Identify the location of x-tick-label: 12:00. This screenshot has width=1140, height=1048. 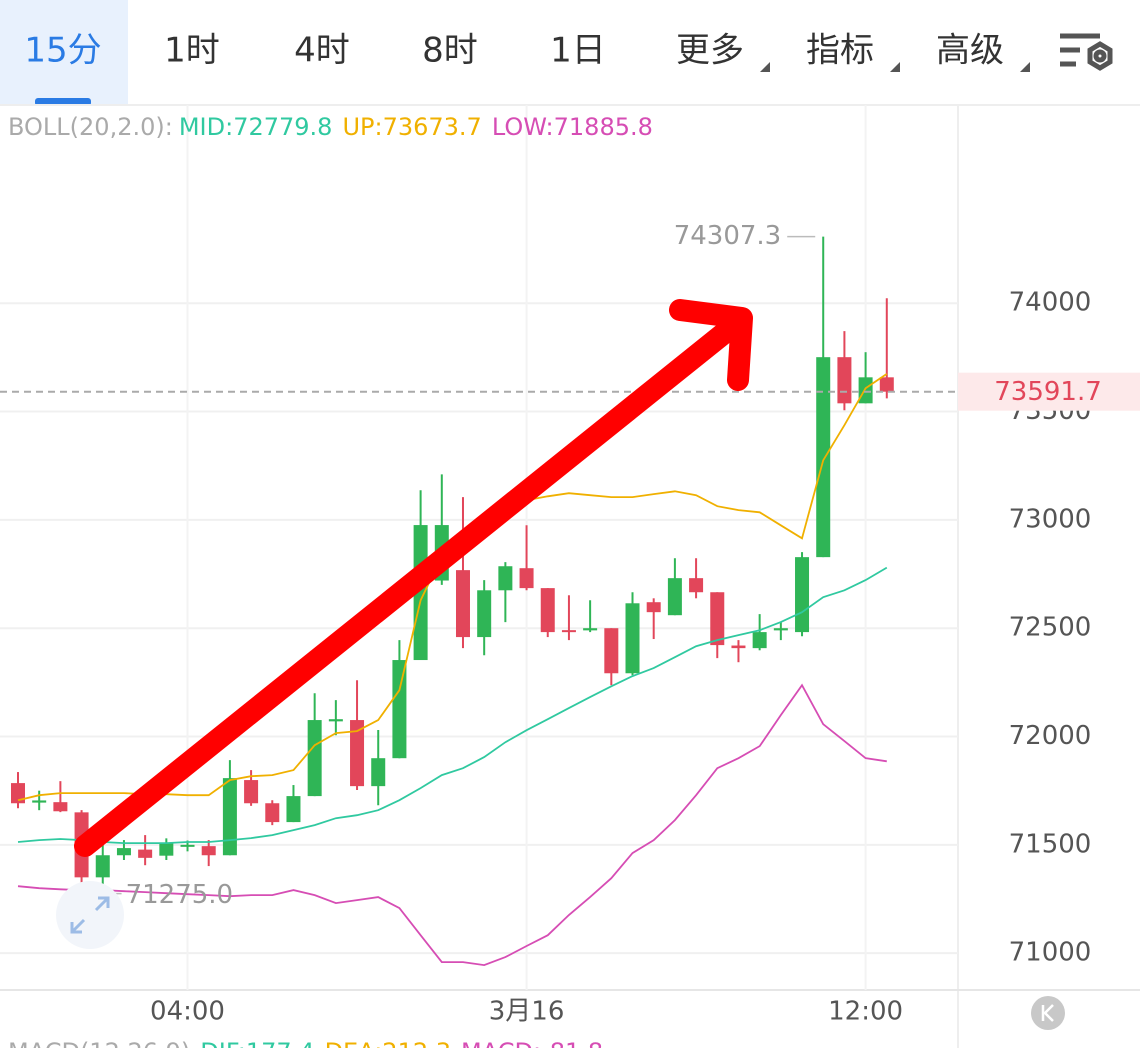
(865, 1012).